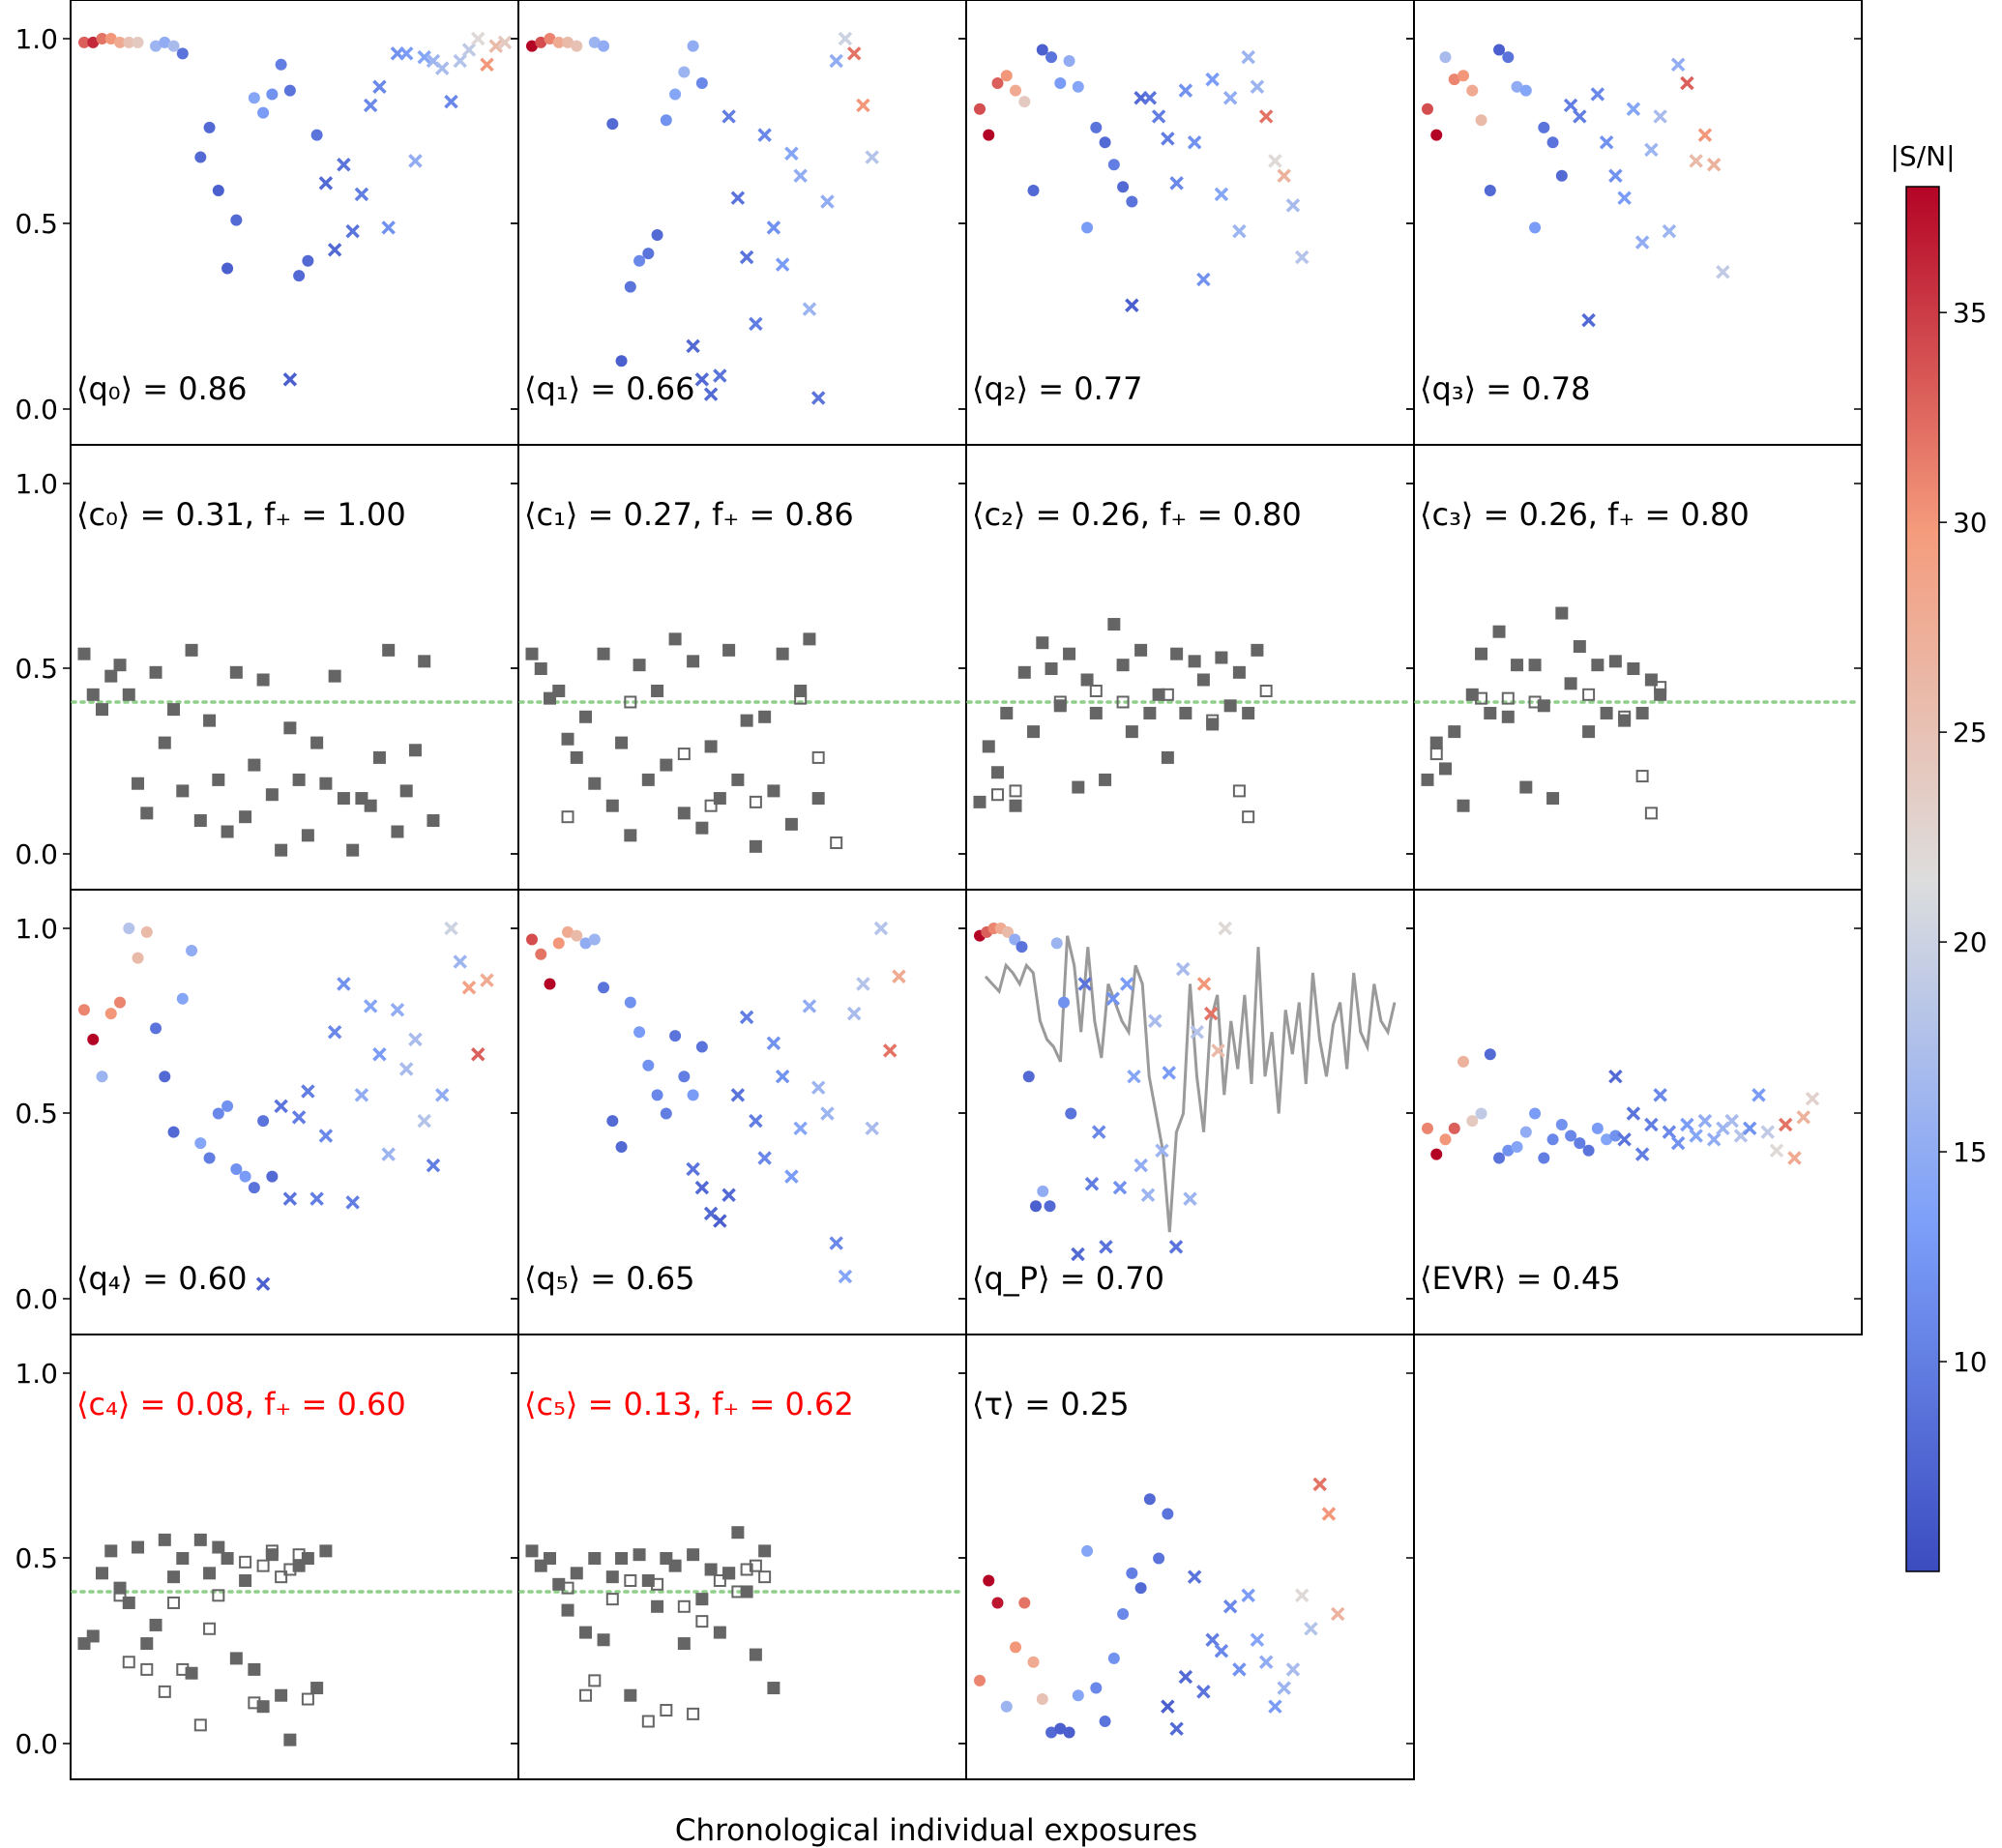 The image size is (2002, 1848). What do you see at coordinates (1585, 514) in the screenshot?
I see `panel-annotation: ⟨c₃⟩ = 0.26, f₊ = 0.80` at bounding box center [1585, 514].